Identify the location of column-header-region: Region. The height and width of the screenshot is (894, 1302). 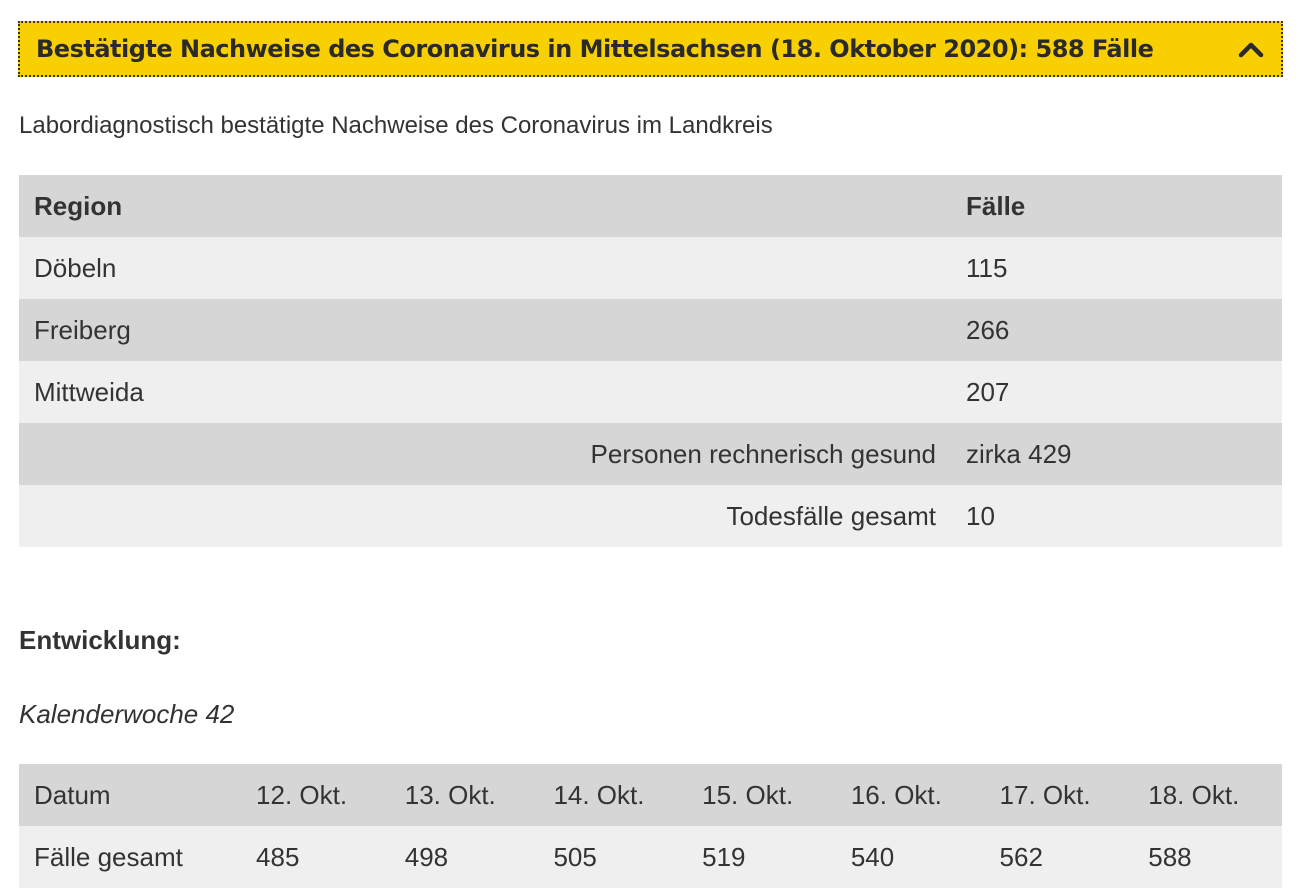
(78, 205).